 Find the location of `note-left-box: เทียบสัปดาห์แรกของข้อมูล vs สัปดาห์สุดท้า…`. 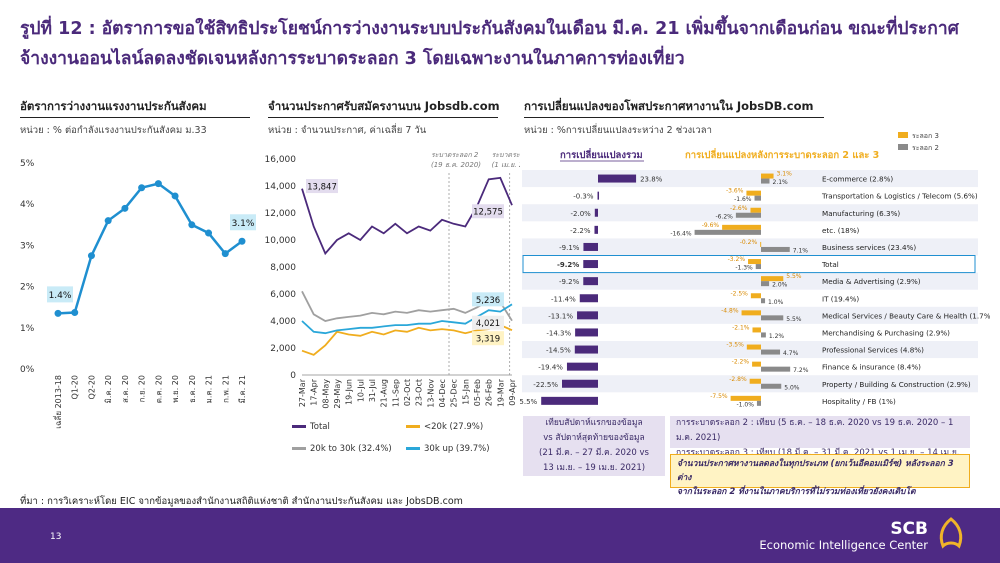

note-left-box: เทียบสัปดาห์แรกของข้อมูล vs สัปดาห์สุดท้า… is located at coordinates (594, 446).